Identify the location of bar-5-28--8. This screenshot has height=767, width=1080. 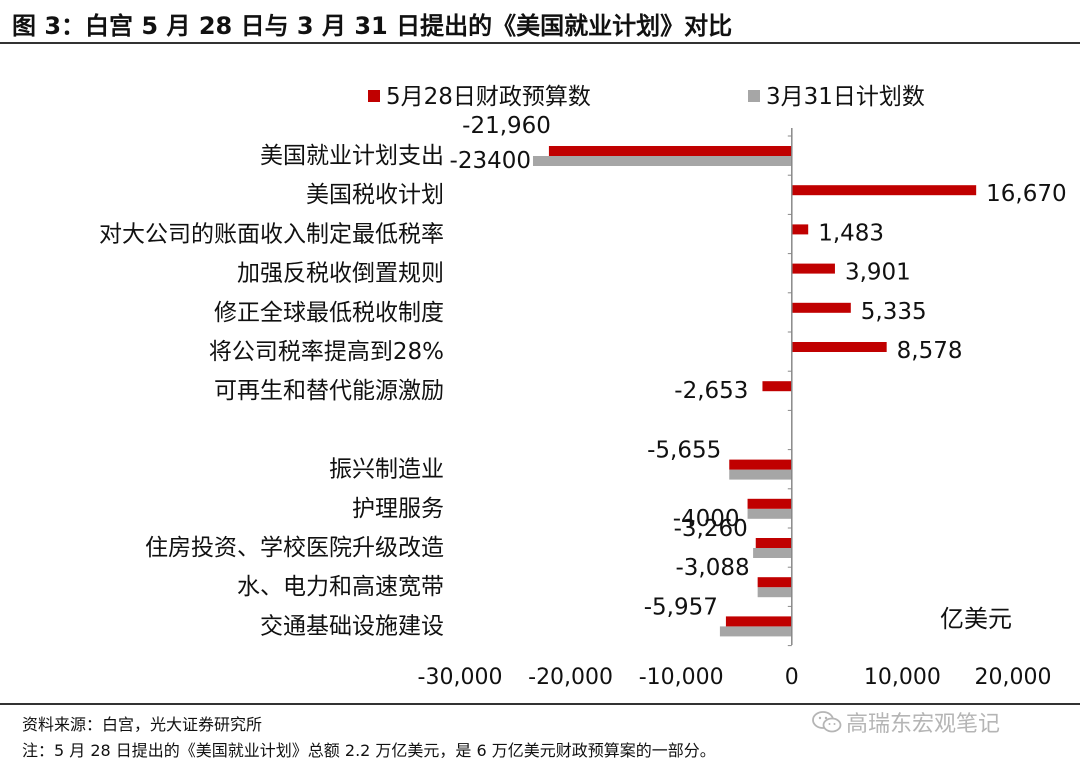
(760, 464).